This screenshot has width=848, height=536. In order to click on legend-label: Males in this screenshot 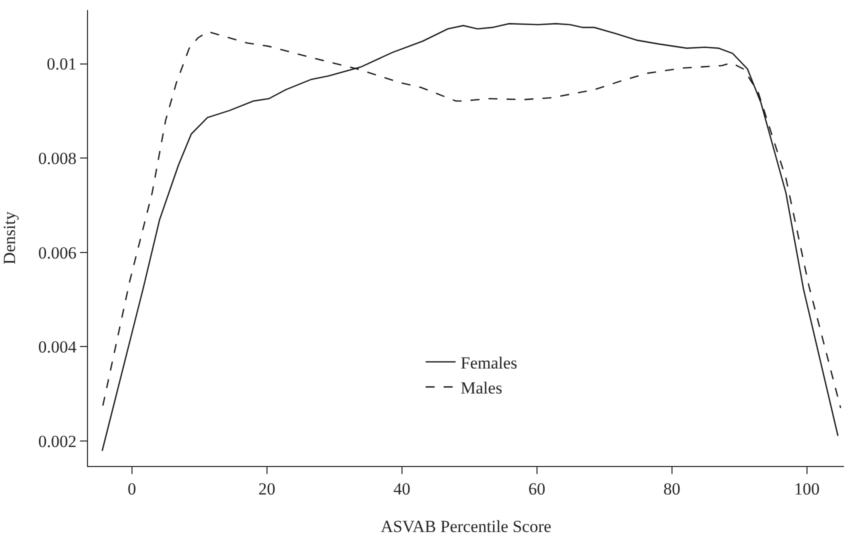, I will do `click(481, 388)`.